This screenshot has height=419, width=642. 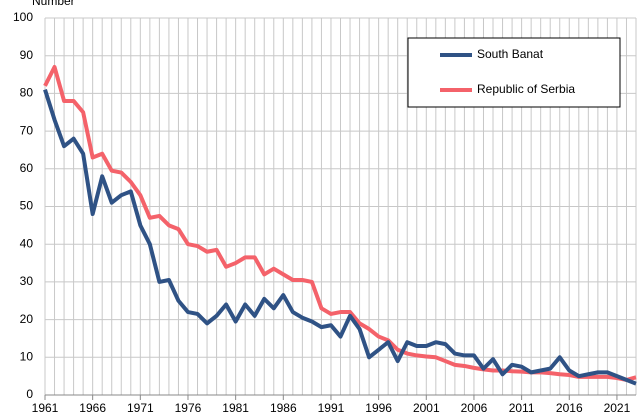 I want to click on x-tick-label: 1971, so click(x=140, y=408).